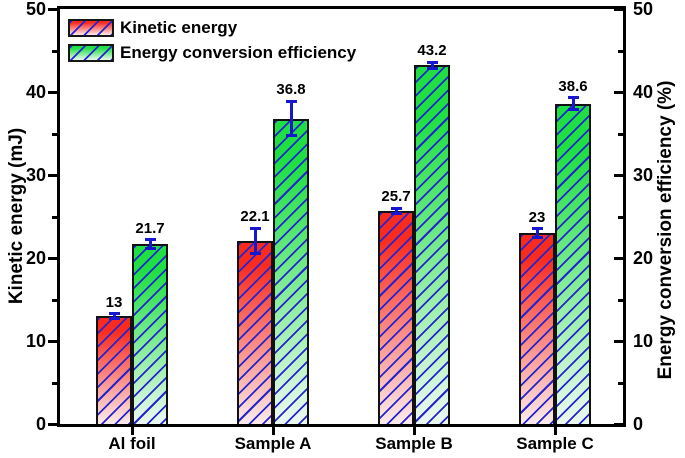 This screenshot has width=685, height=458. What do you see at coordinates (643, 92) in the screenshot?
I see `right-axis-tick-label: 40` at bounding box center [643, 92].